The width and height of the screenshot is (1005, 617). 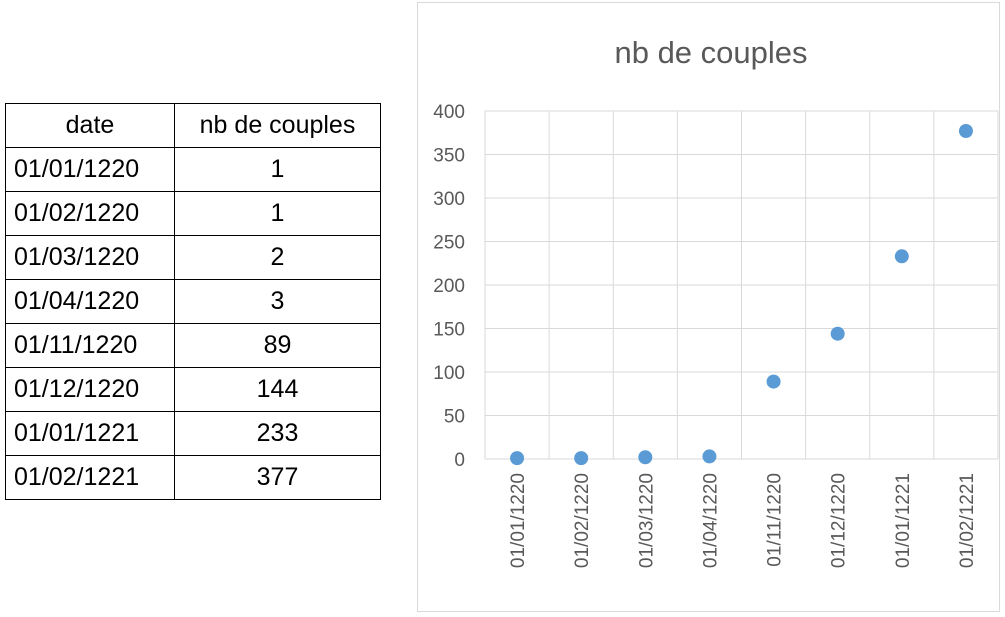 What do you see at coordinates (646, 520) in the screenshot?
I see `x-tick-label: 01/03/1220` at bounding box center [646, 520].